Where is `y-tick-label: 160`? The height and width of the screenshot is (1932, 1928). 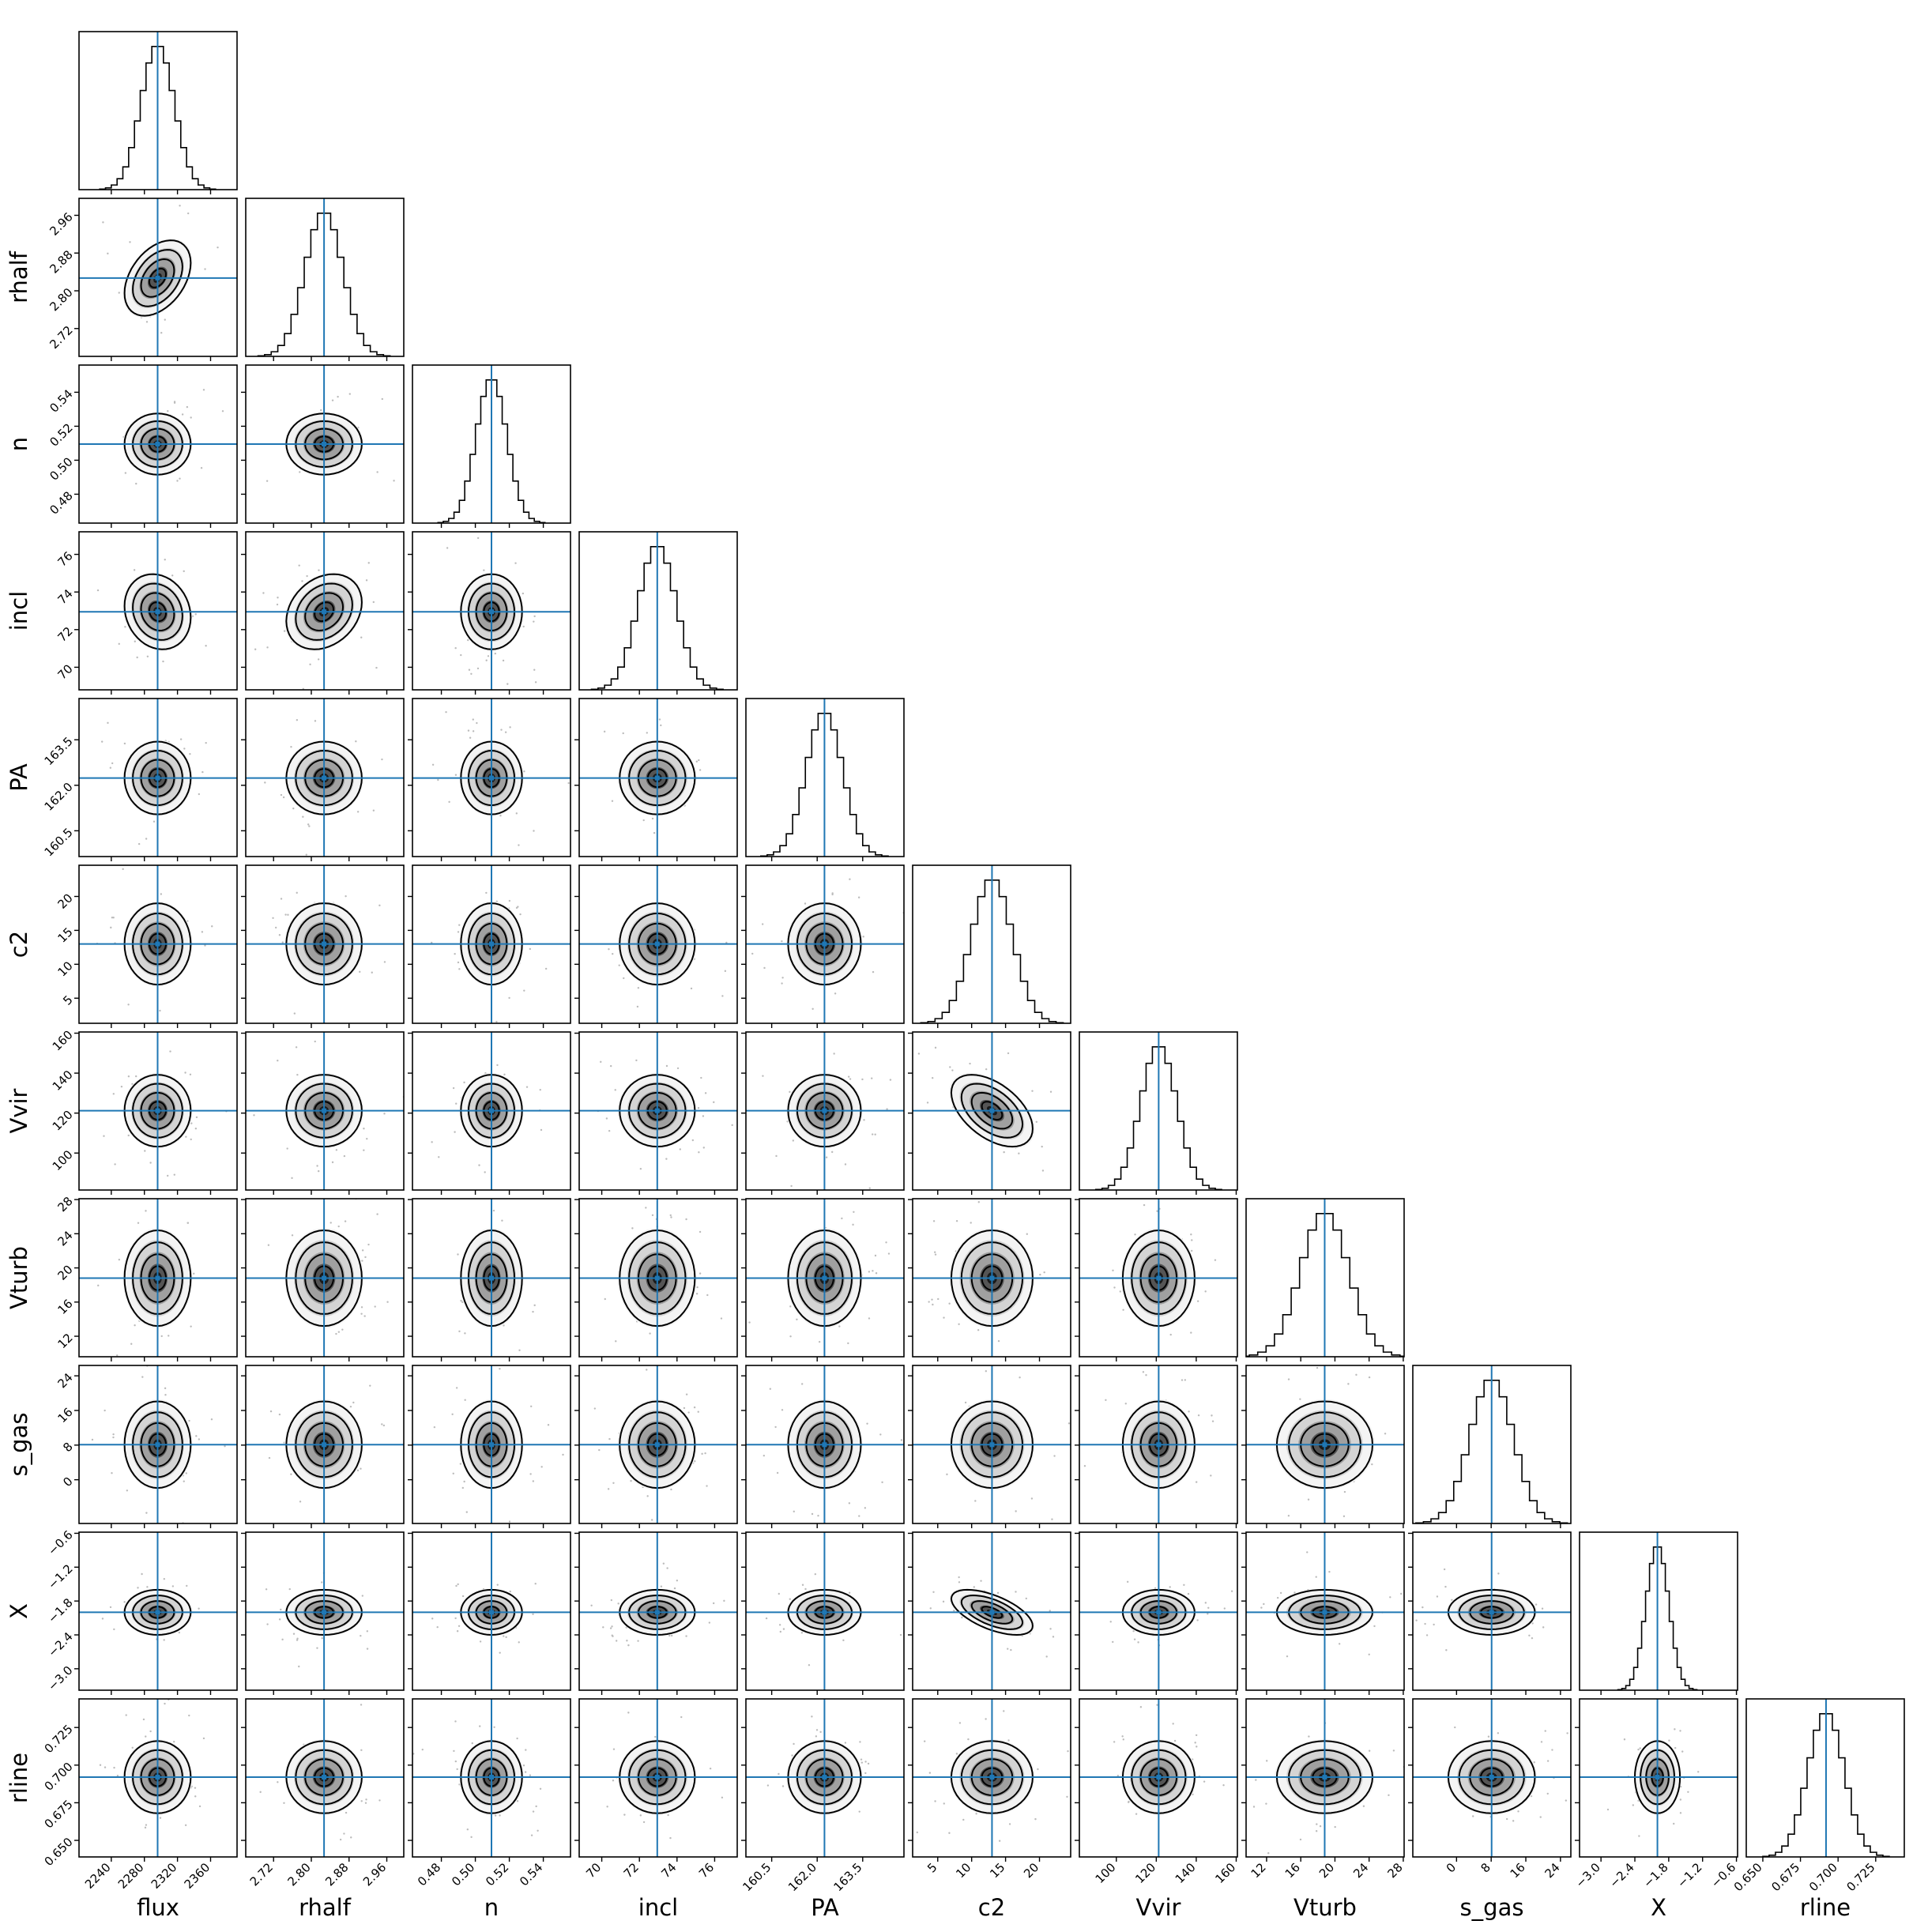 y-tick-label: 160 is located at coordinates (63, 1040).